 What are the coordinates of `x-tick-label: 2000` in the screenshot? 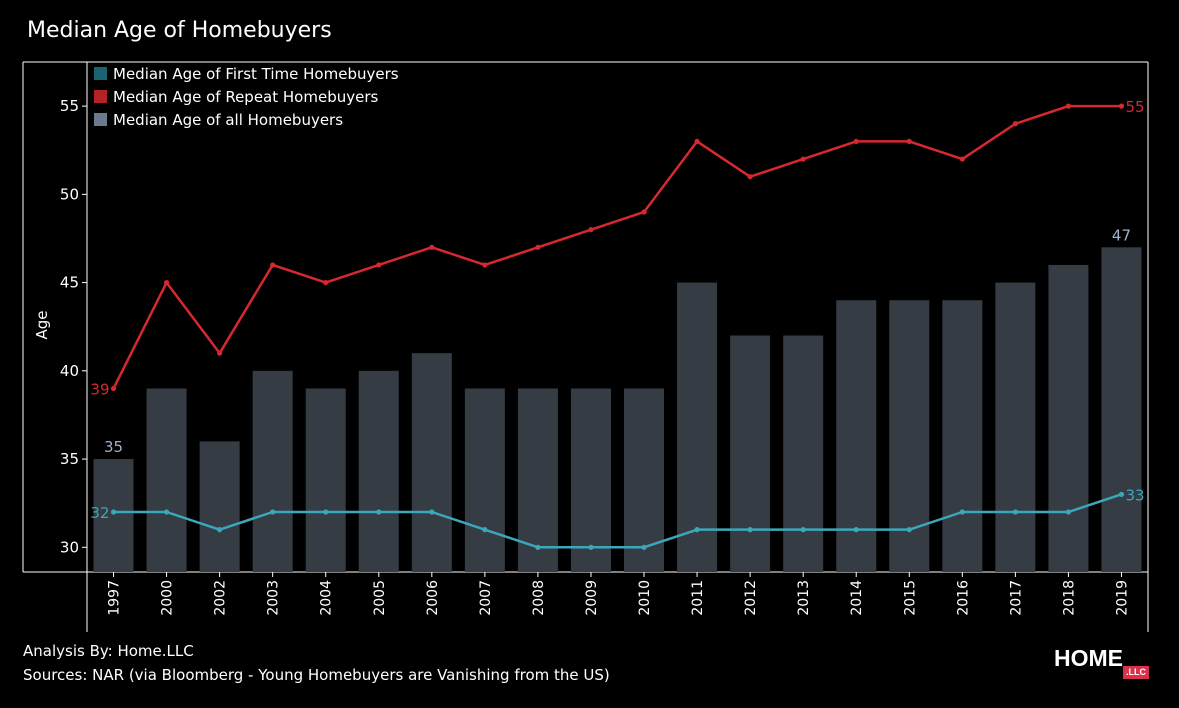 It's located at (168, 598).